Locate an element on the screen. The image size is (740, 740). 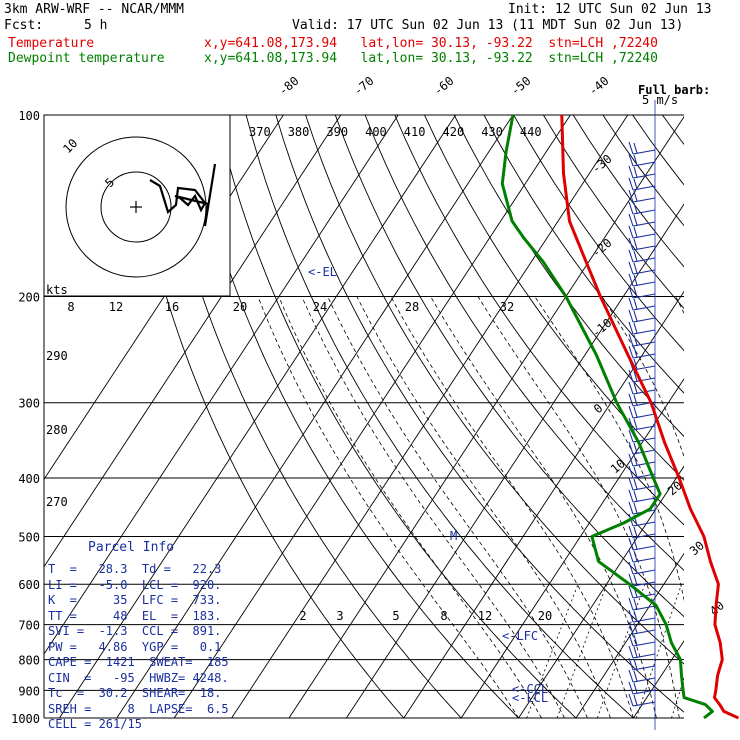
mixing-ratio-label: 8 is located at coordinates (443, 616).